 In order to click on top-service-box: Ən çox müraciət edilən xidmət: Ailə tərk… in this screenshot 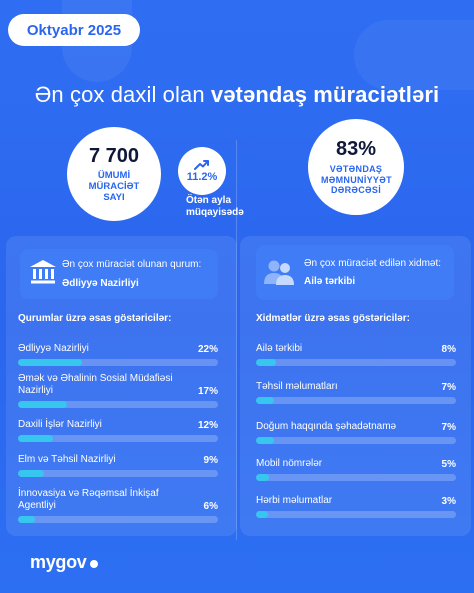, I will do `click(355, 272)`.